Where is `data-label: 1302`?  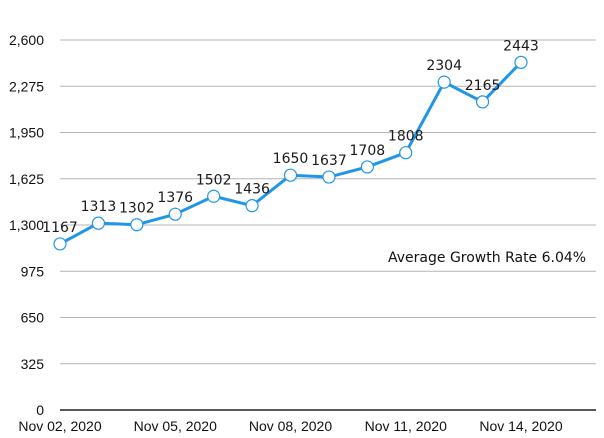
data-label: 1302 is located at coordinates (137, 209).